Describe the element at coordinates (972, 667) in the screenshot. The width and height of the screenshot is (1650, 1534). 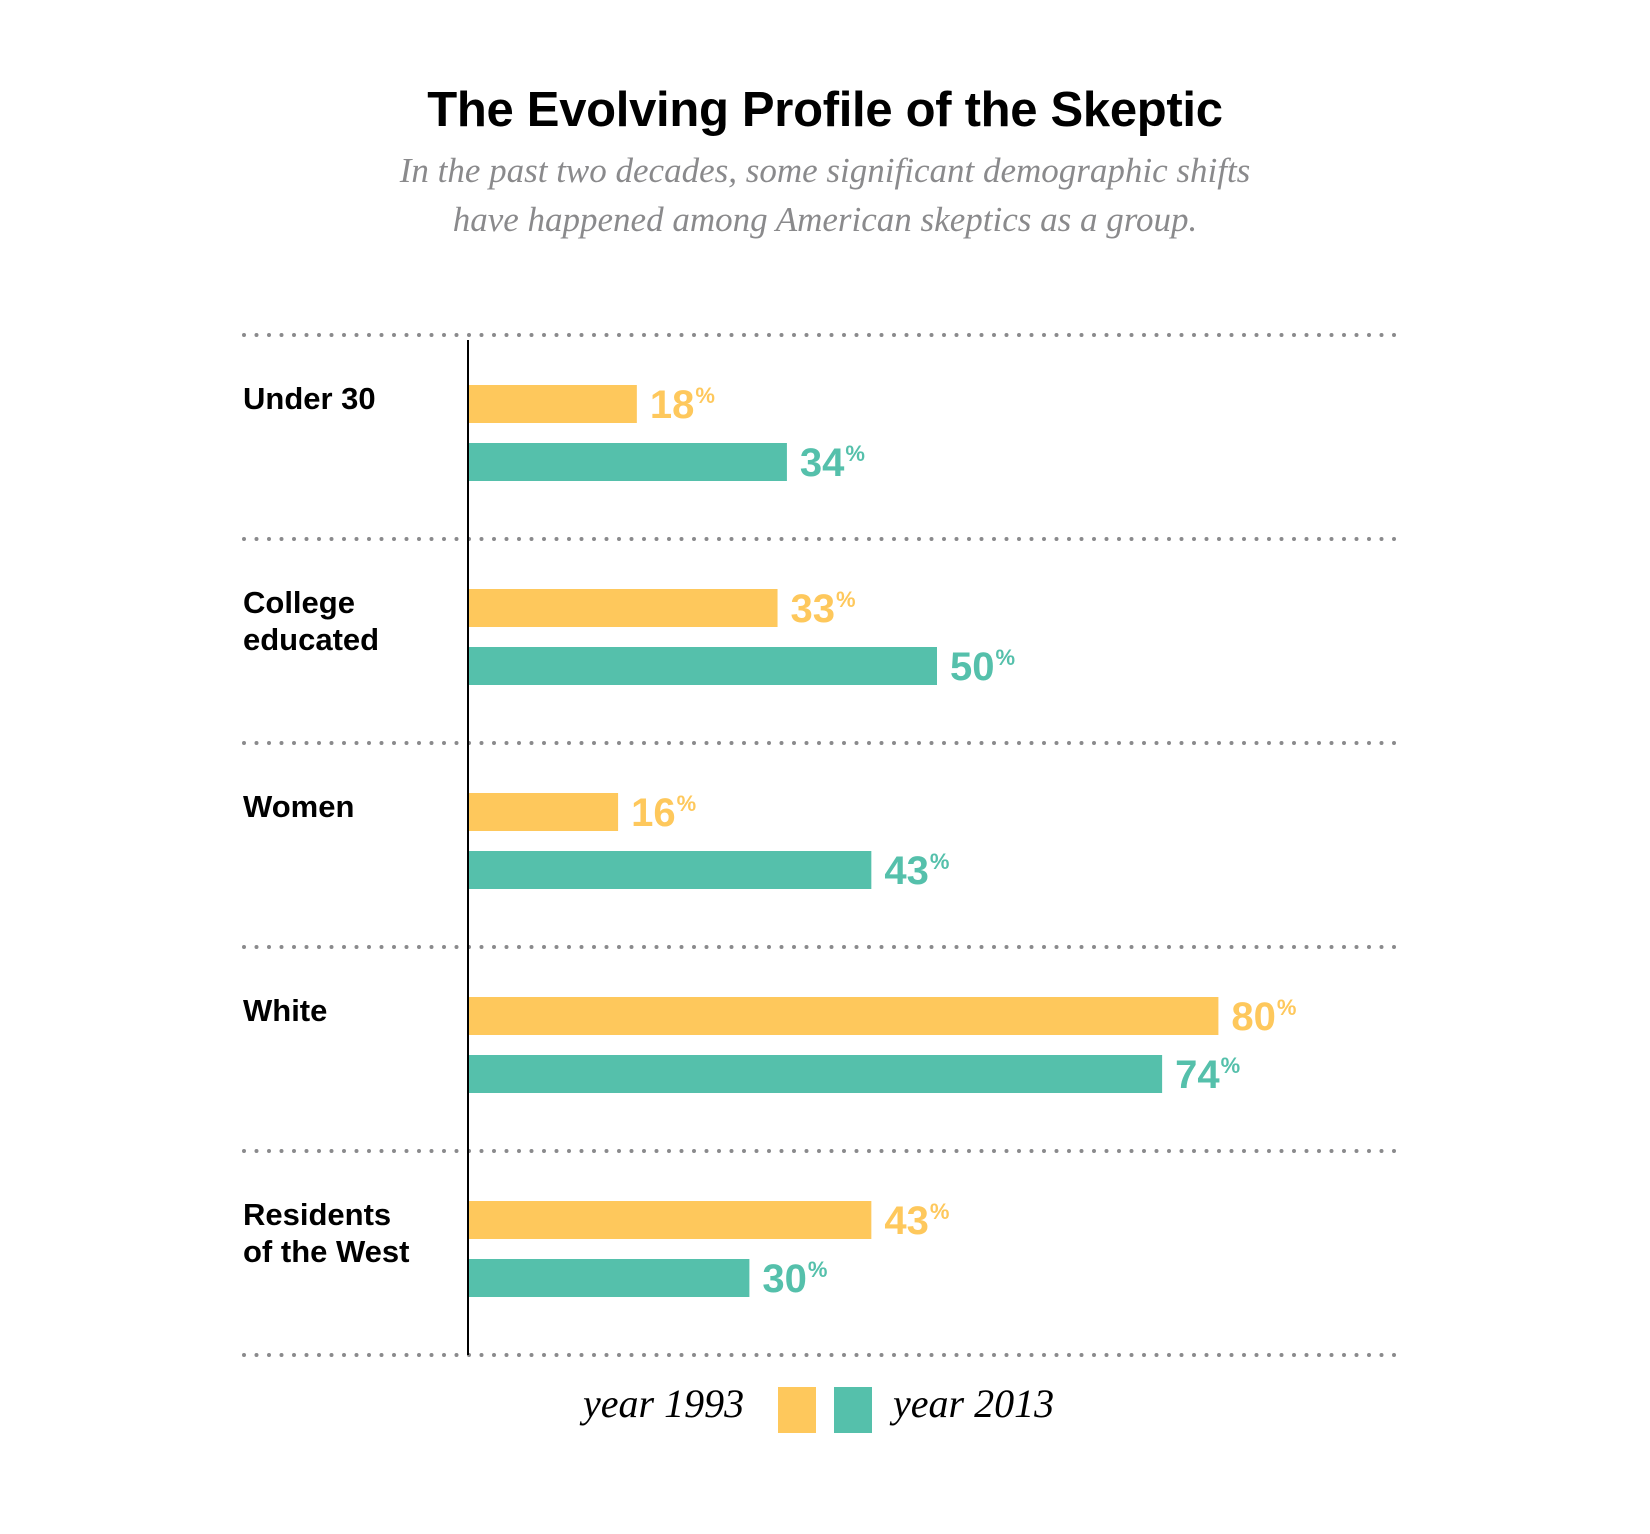
I see `data-label-value: 50` at that location.